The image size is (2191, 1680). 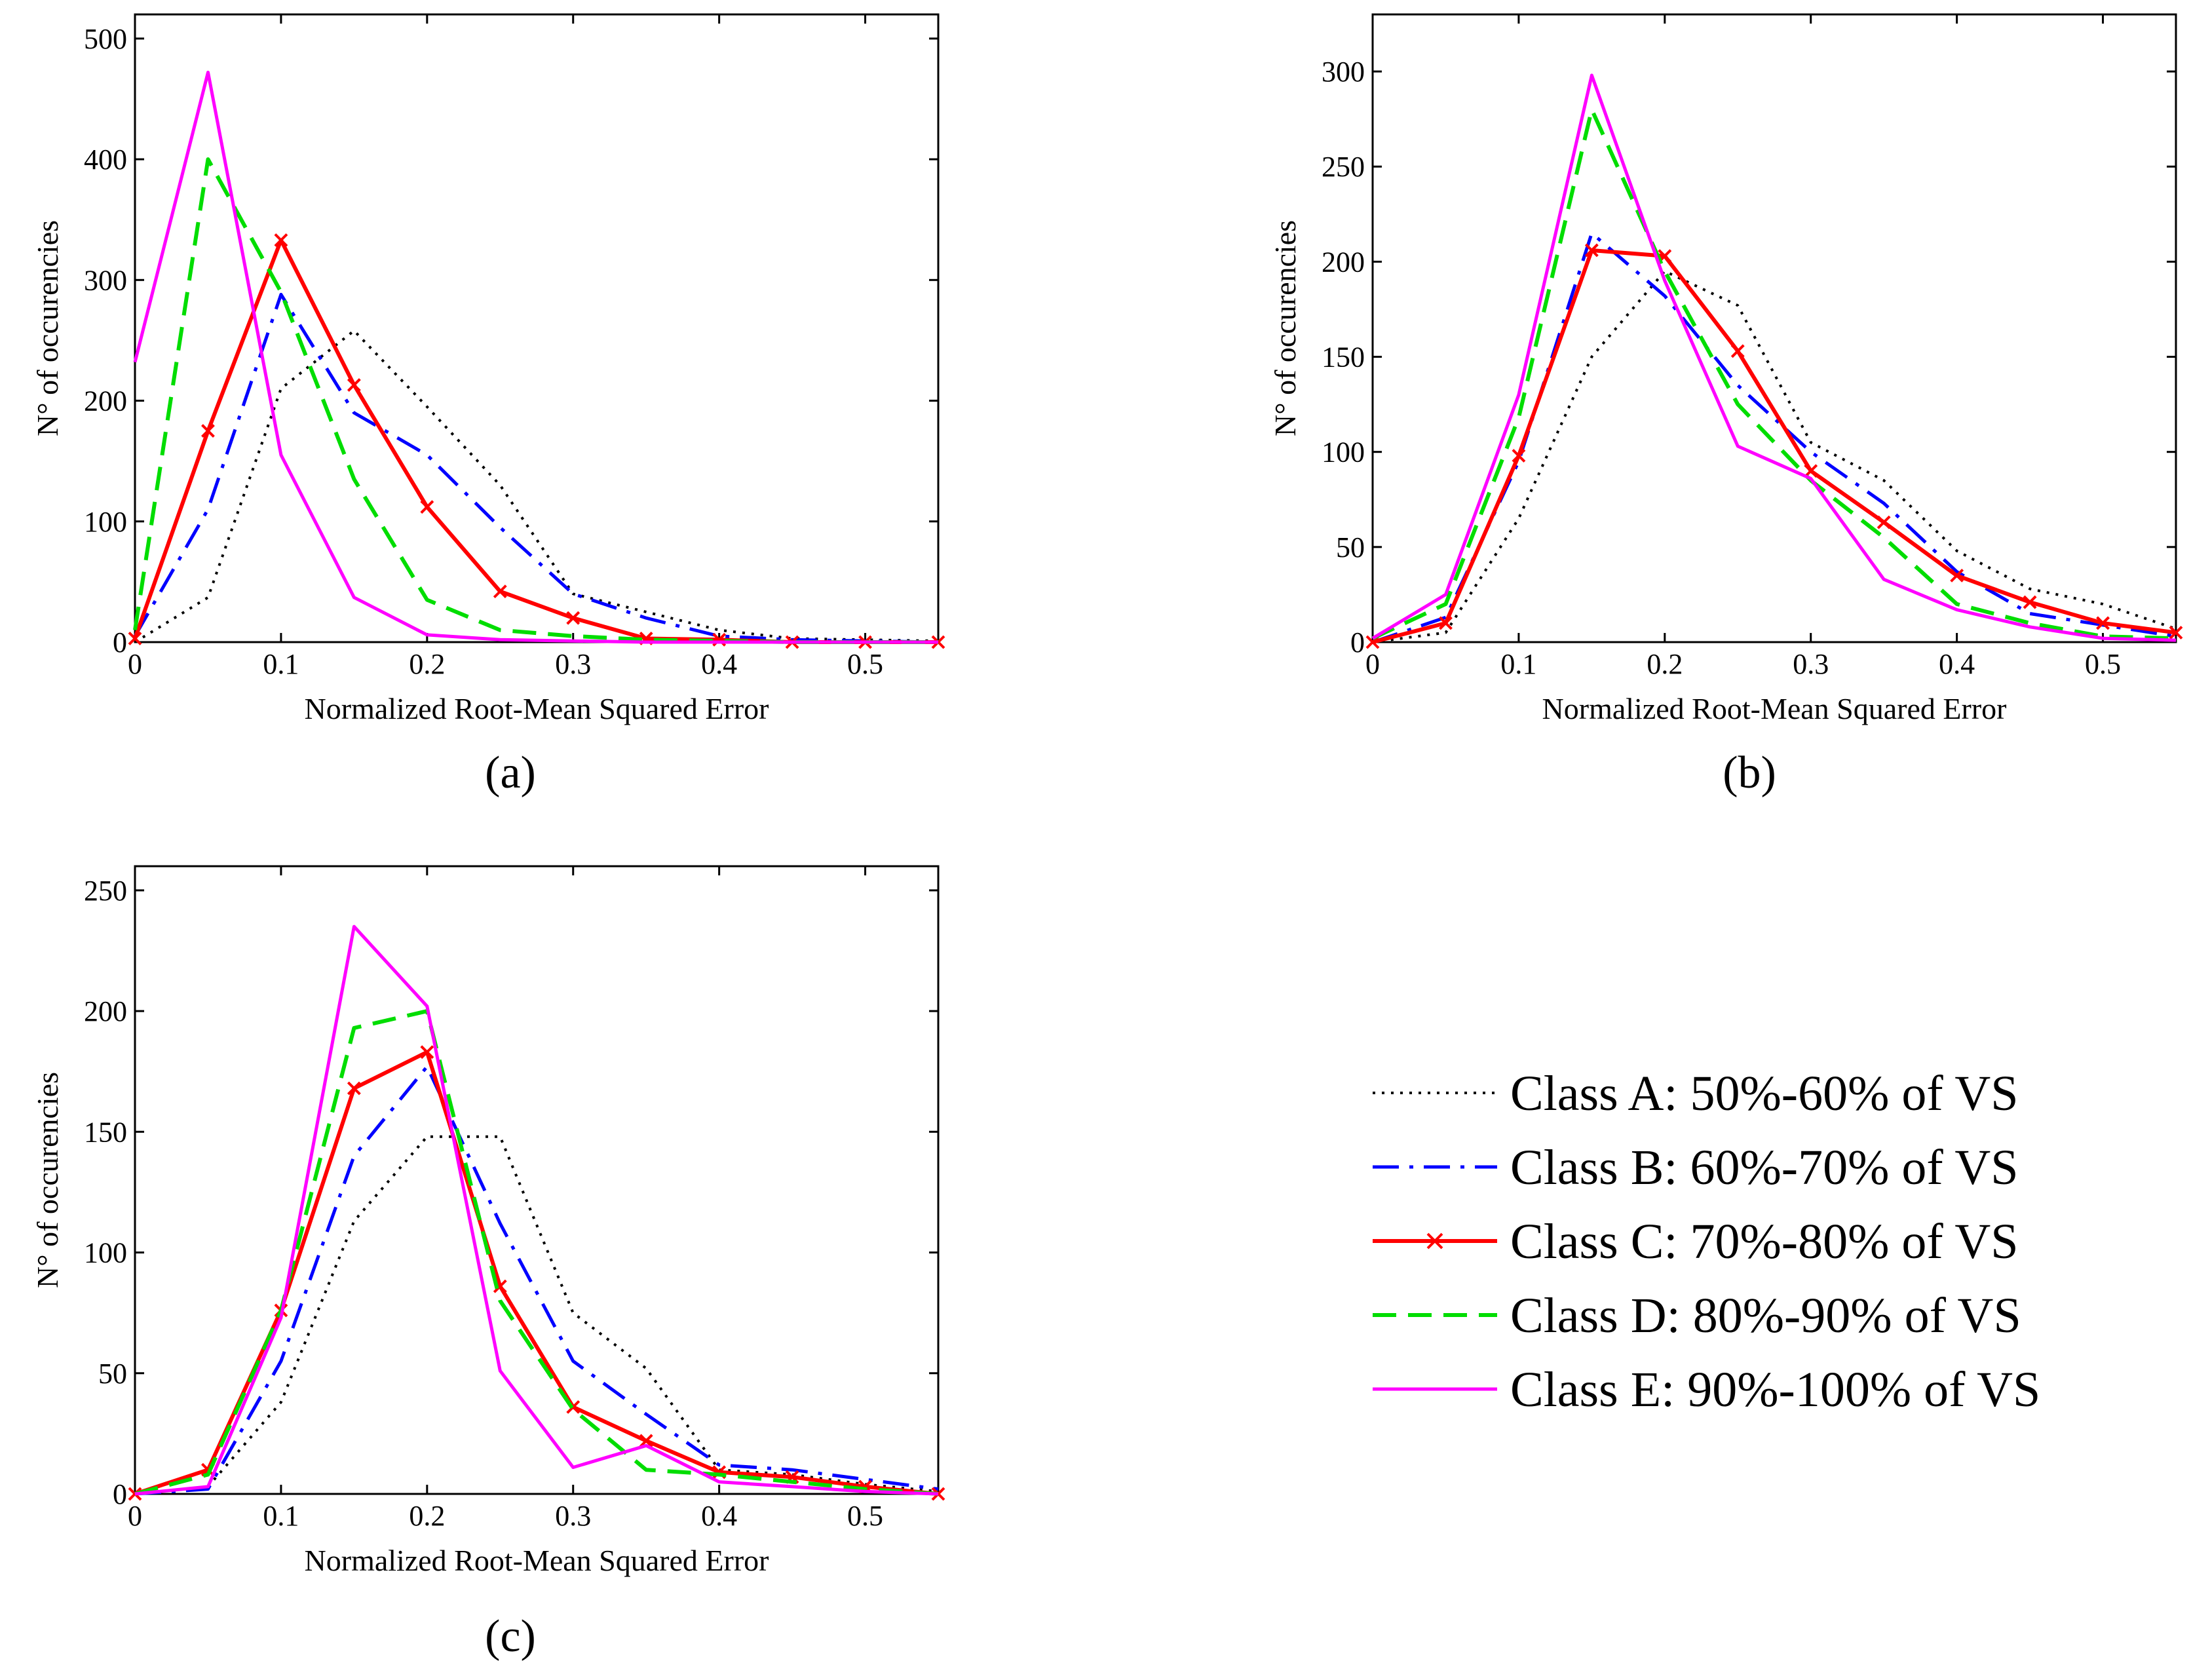 I want to click on panel-a-series, so click(x=536, y=359).